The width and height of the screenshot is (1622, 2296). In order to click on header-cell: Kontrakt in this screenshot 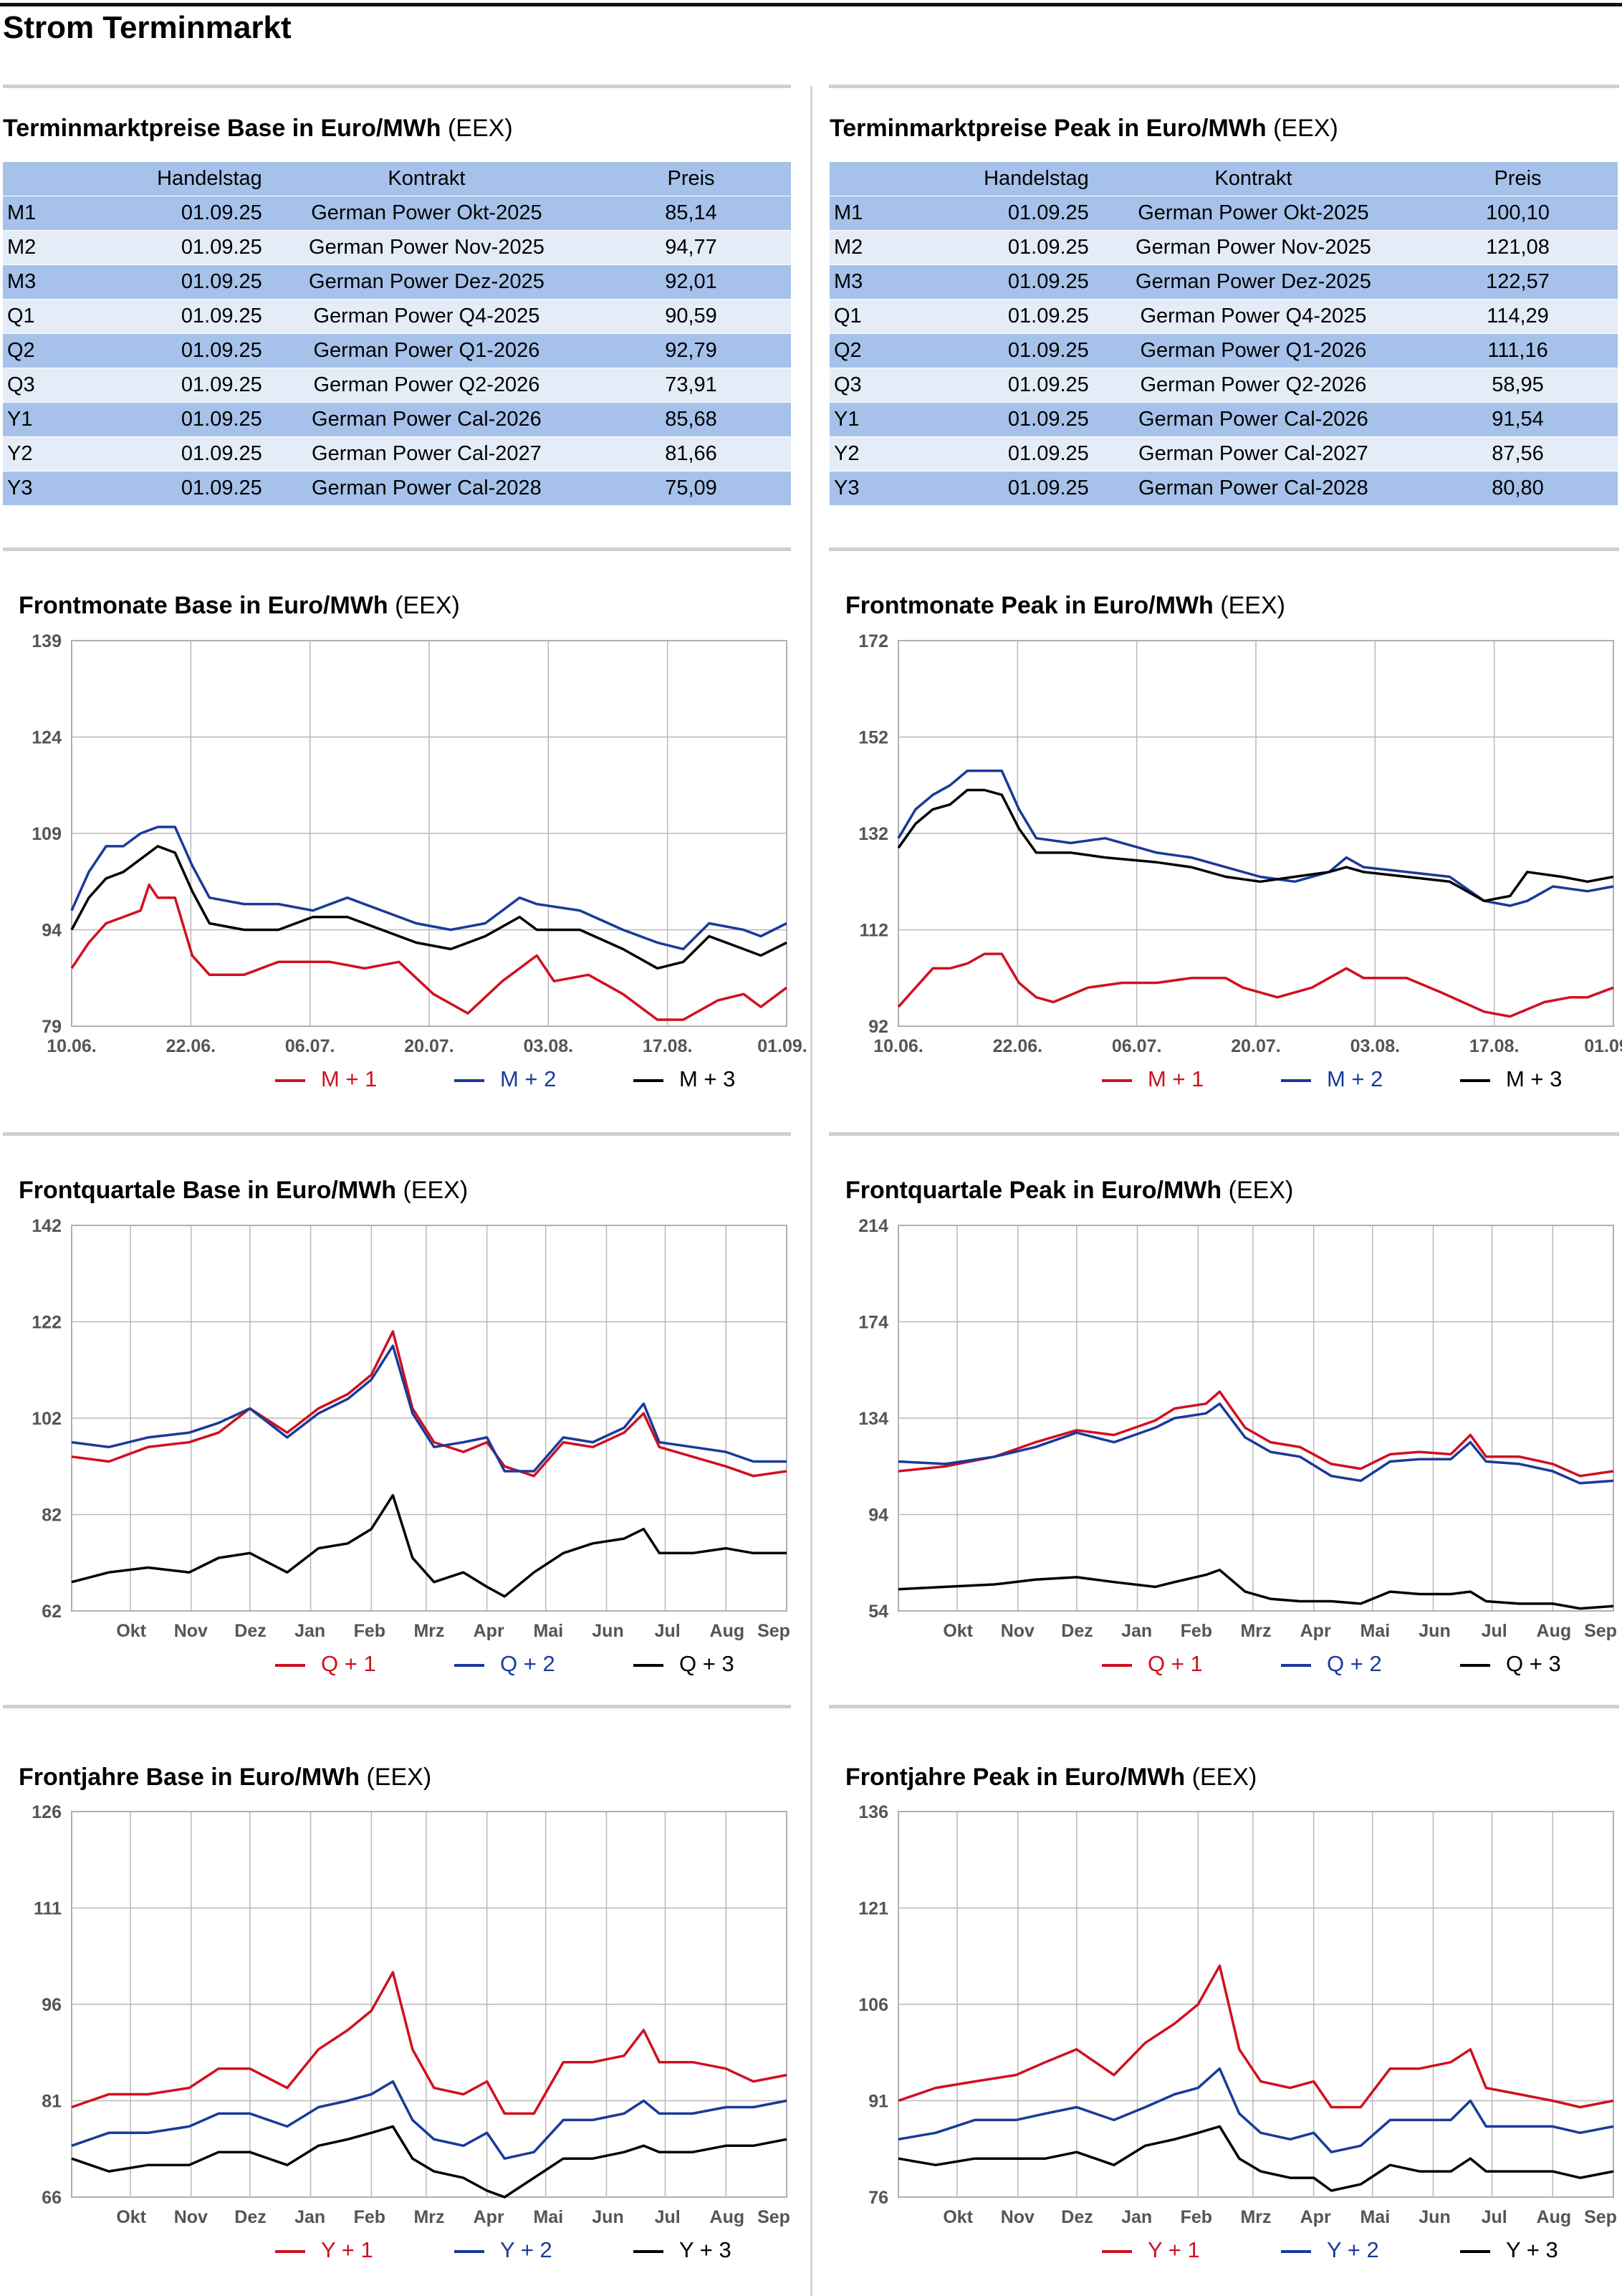, I will do `click(1253, 179)`.